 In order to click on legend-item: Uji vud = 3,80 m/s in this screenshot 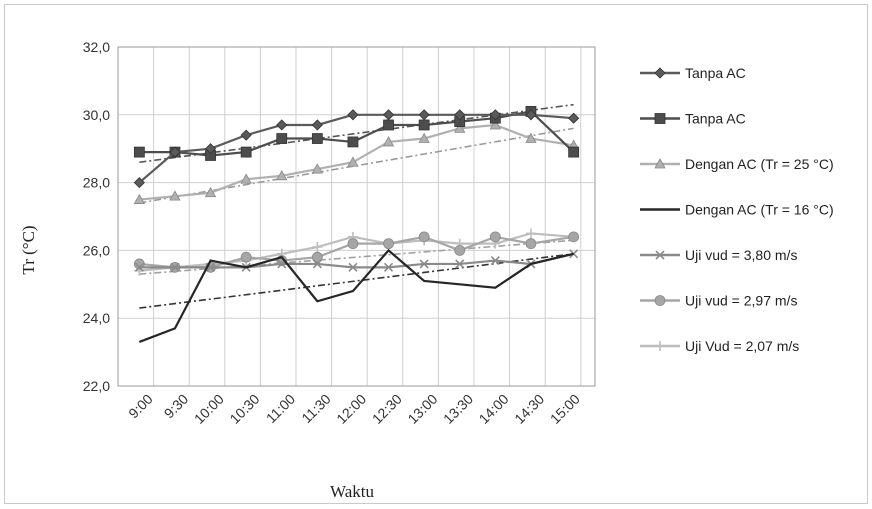, I will do `click(718, 255)`.